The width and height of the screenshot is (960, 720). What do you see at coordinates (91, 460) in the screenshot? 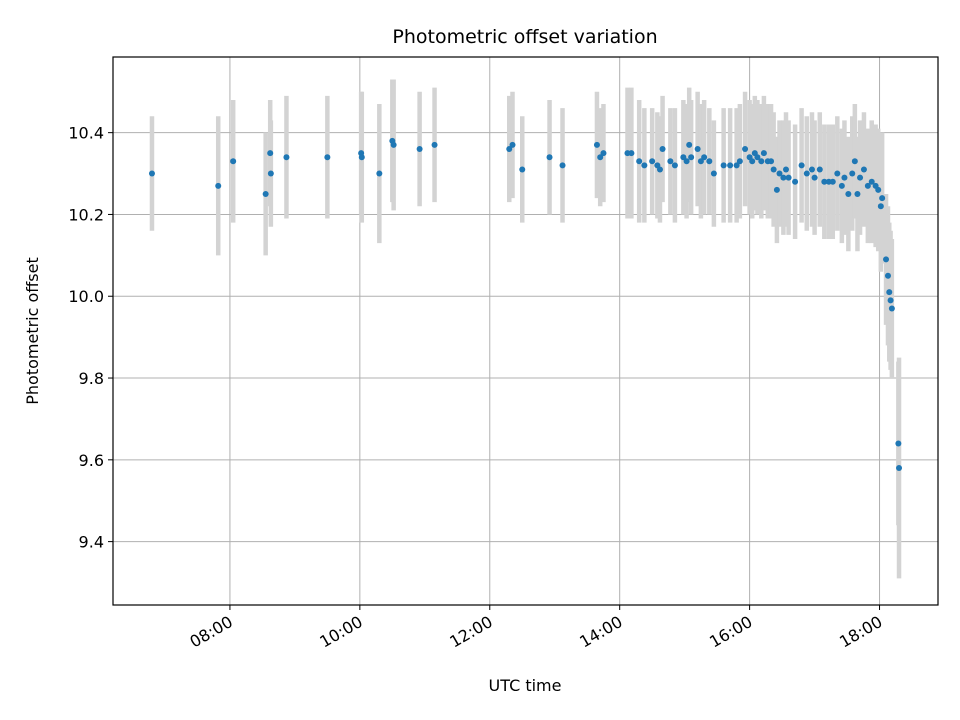
I see `y-tick-label: 9.6` at bounding box center [91, 460].